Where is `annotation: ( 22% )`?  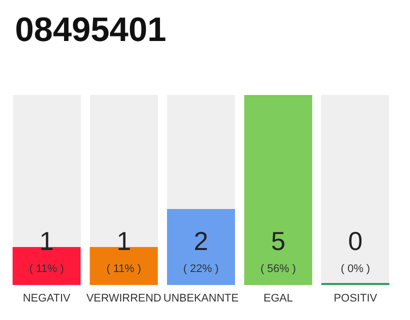
annotation: ( 22% ) is located at coordinates (201, 269).